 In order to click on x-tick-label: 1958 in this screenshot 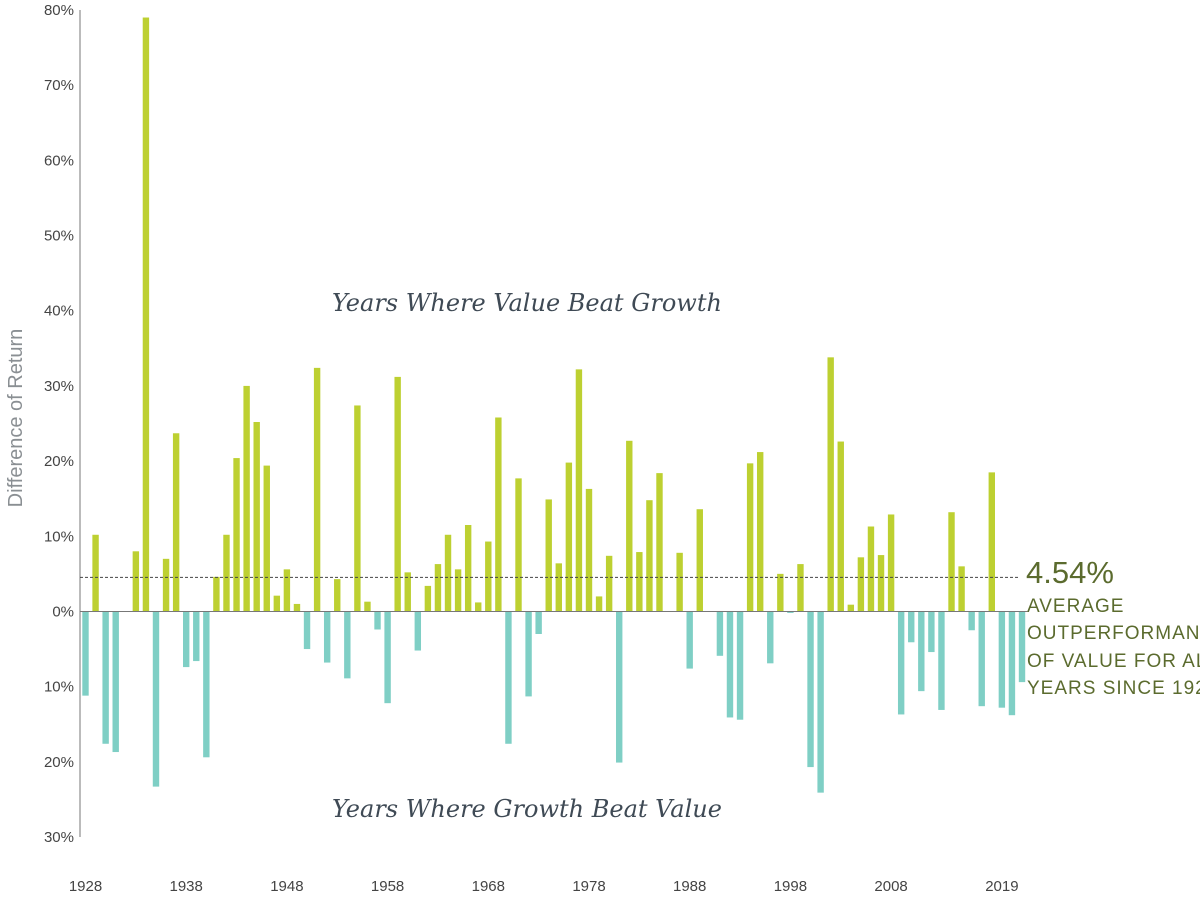, I will do `click(387, 886)`.